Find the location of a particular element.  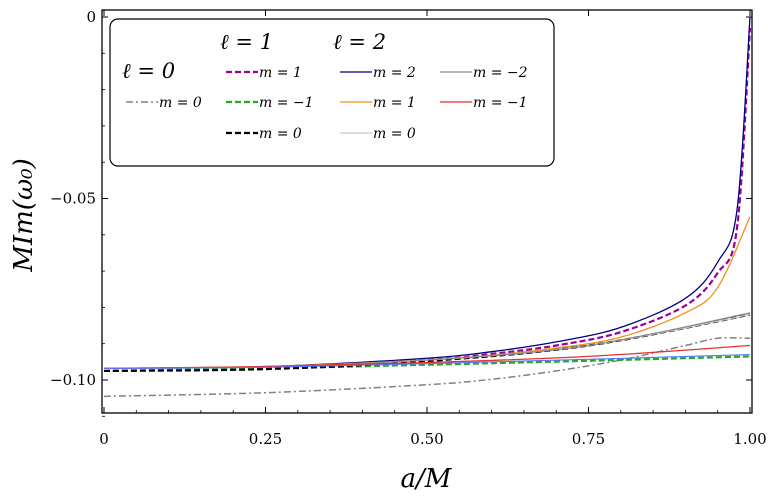

x-tick-label: 0.50 is located at coordinates (426, 439).